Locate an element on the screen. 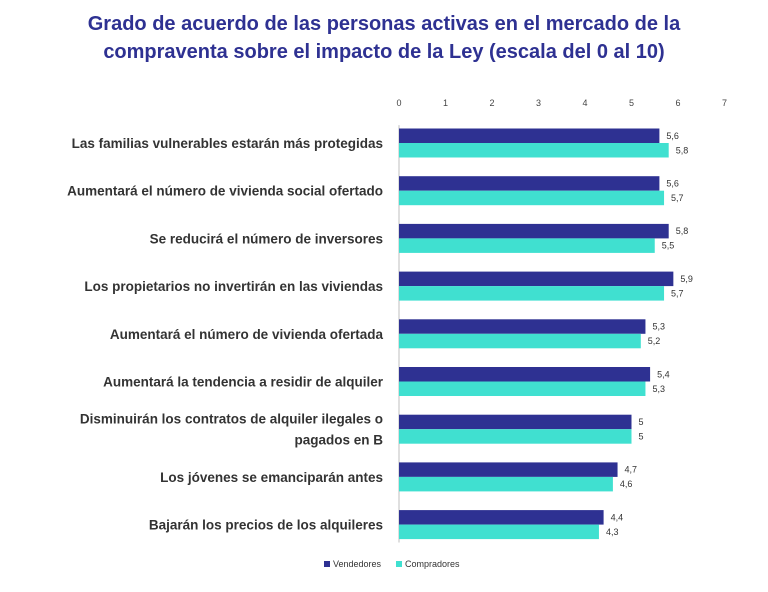 The height and width of the screenshot is (592, 768). category-label: Se reducirá el número de inversores is located at coordinates (266, 238).